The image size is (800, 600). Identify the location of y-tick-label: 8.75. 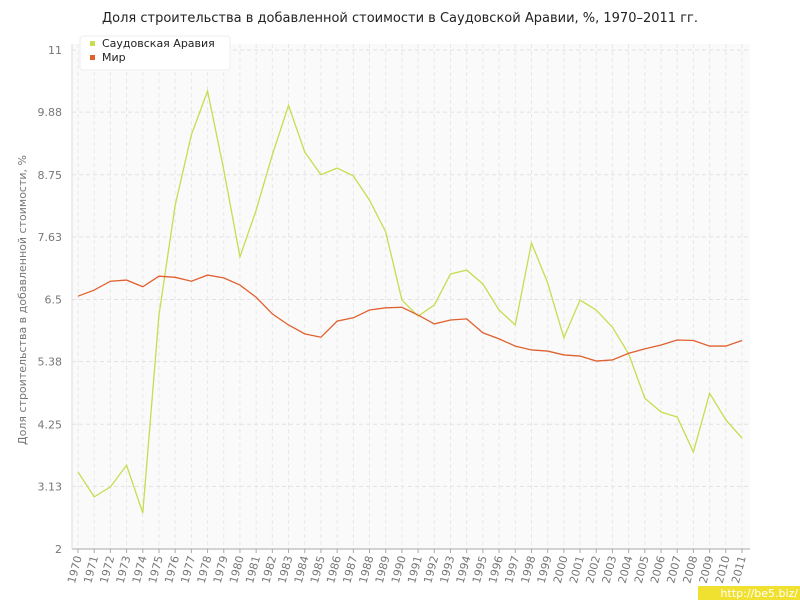
(50, 175).